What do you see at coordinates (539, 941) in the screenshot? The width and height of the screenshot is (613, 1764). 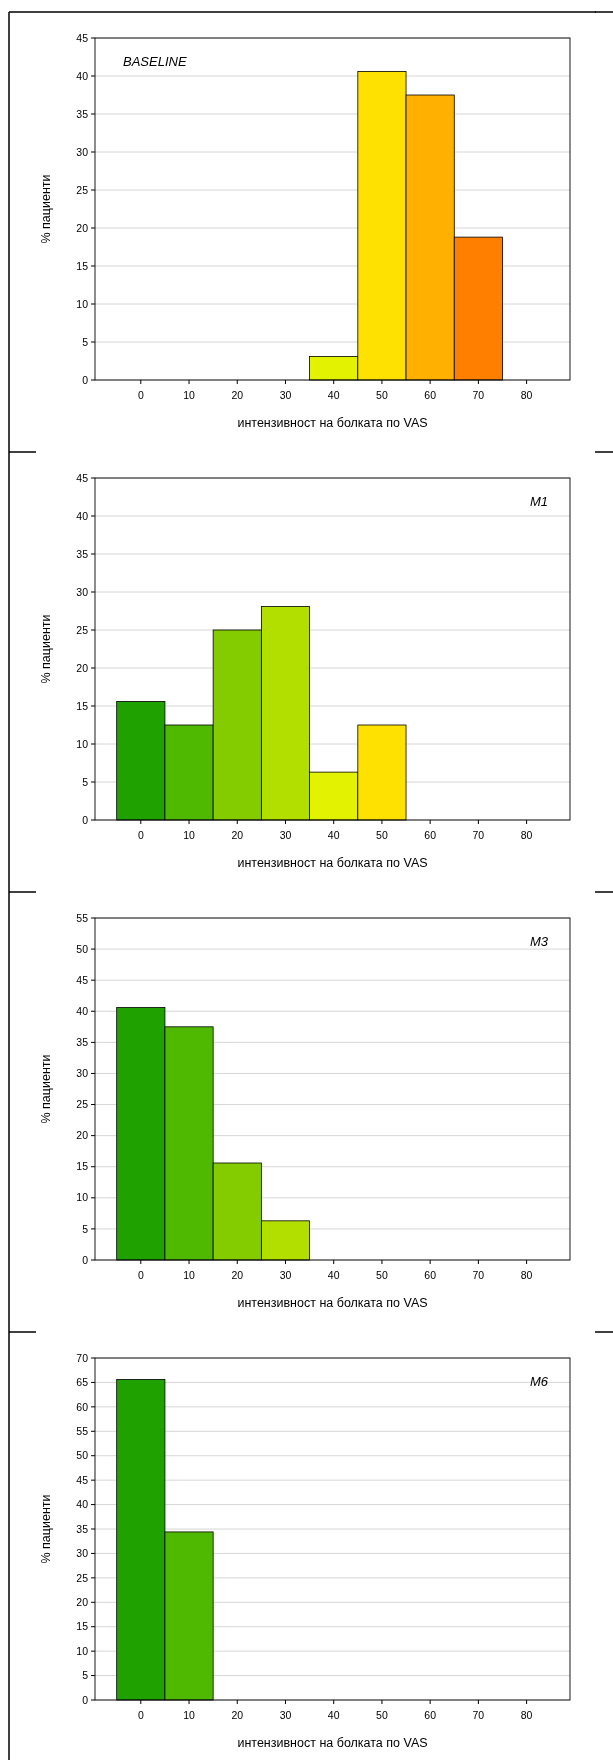 I see `text: M3` at bounding box center [539, 941].